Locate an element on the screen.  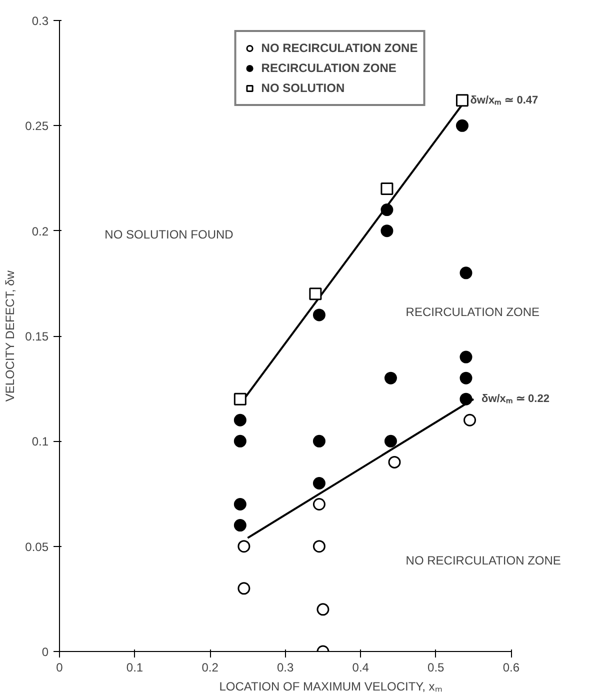
annotation: NO RECIRCULATION ZONE is located at coordinates (483, 560).